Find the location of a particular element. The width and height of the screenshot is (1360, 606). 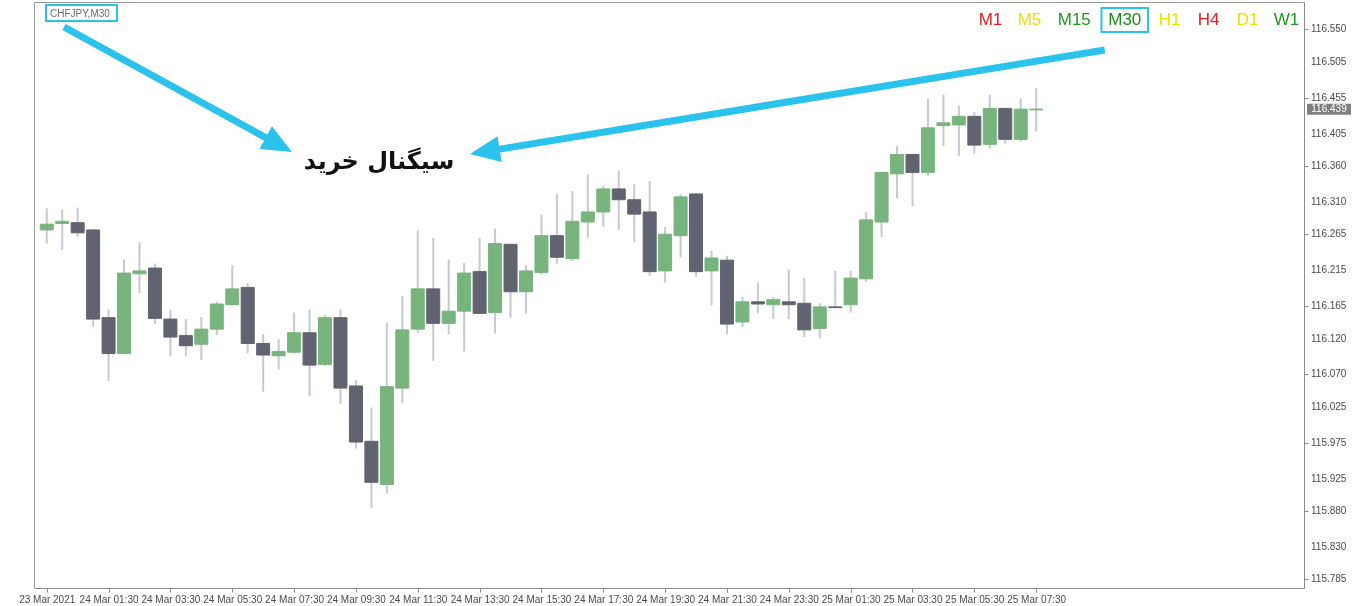

y-tick-label: 116.265 is located at coordinates (1329, 234).